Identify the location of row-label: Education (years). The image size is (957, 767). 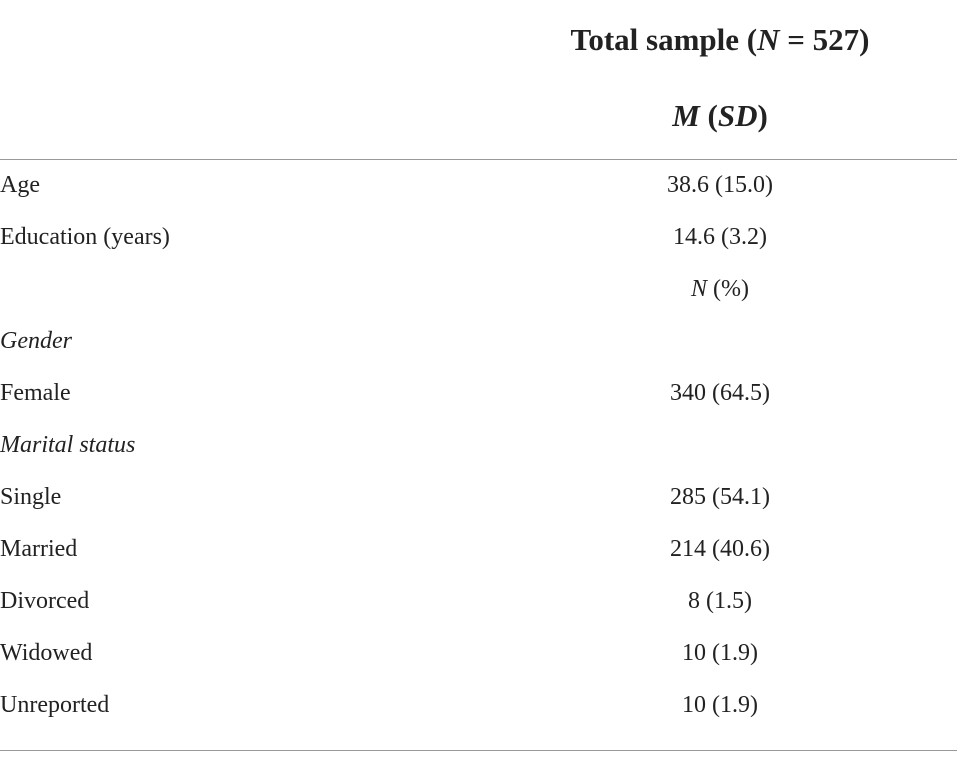
(85, 237).